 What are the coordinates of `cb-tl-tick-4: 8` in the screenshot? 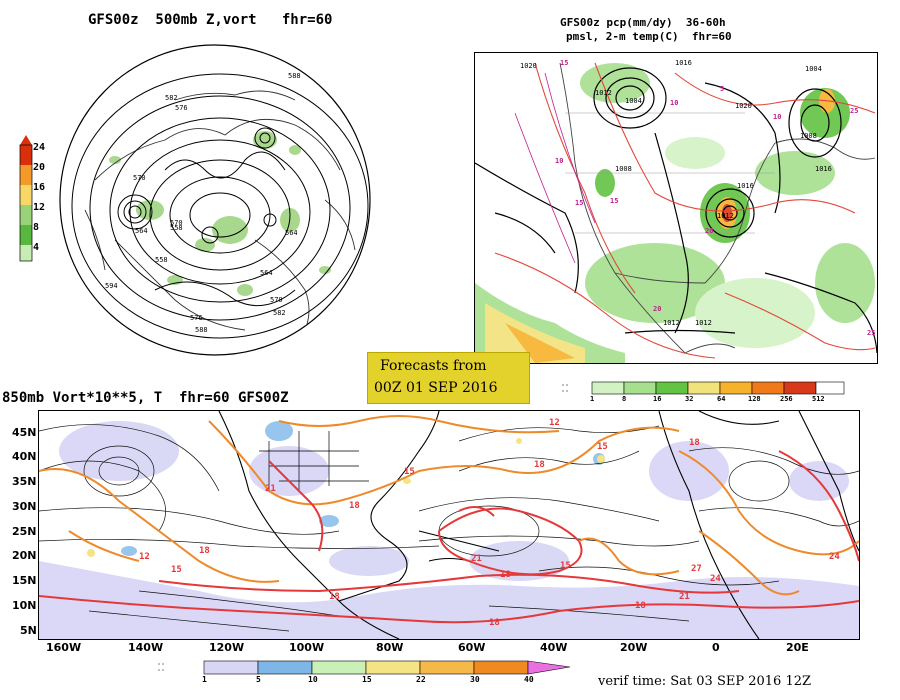 It's located at (36, 227).